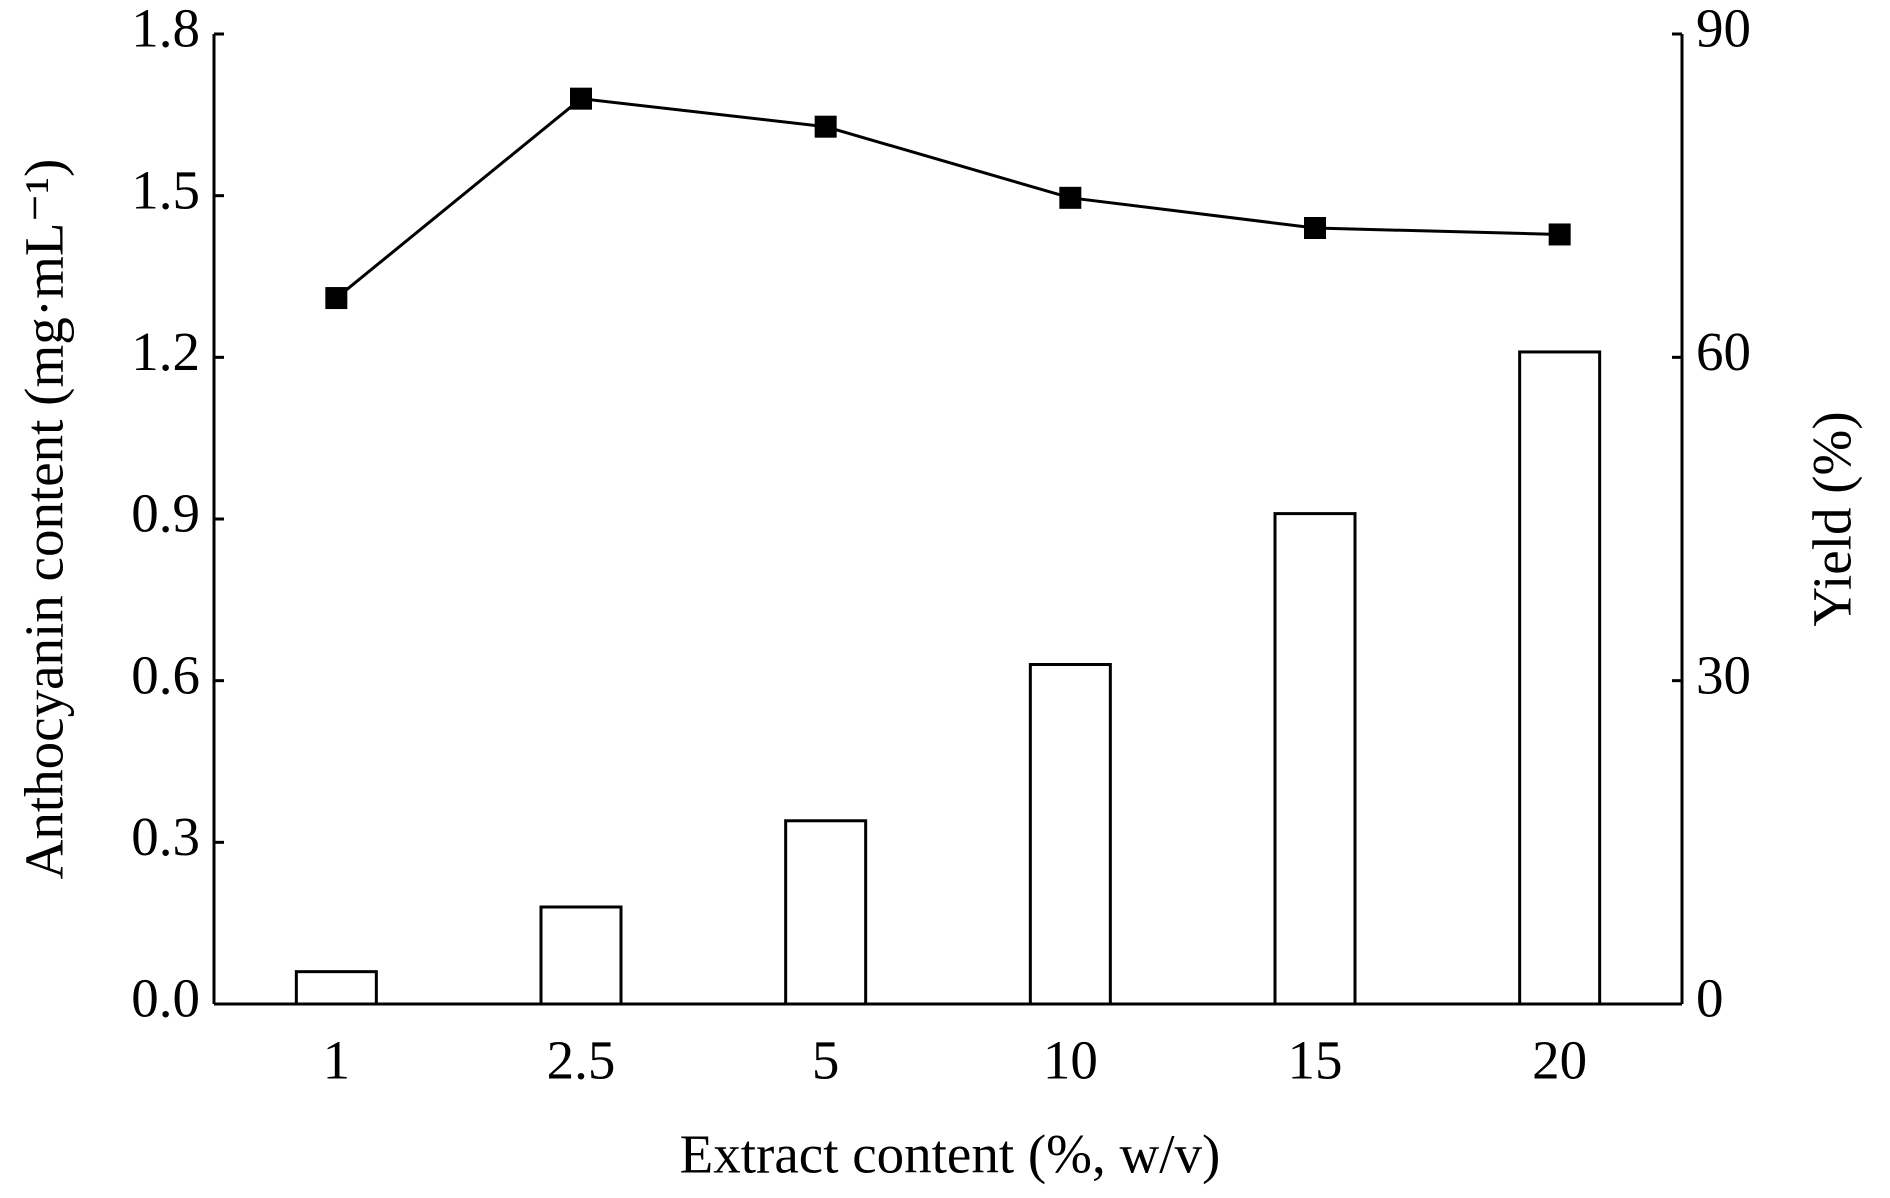  Describe the element at coordinates (165, 189) in the screenshot. I see `y-tick-label: 1.5` at that location.